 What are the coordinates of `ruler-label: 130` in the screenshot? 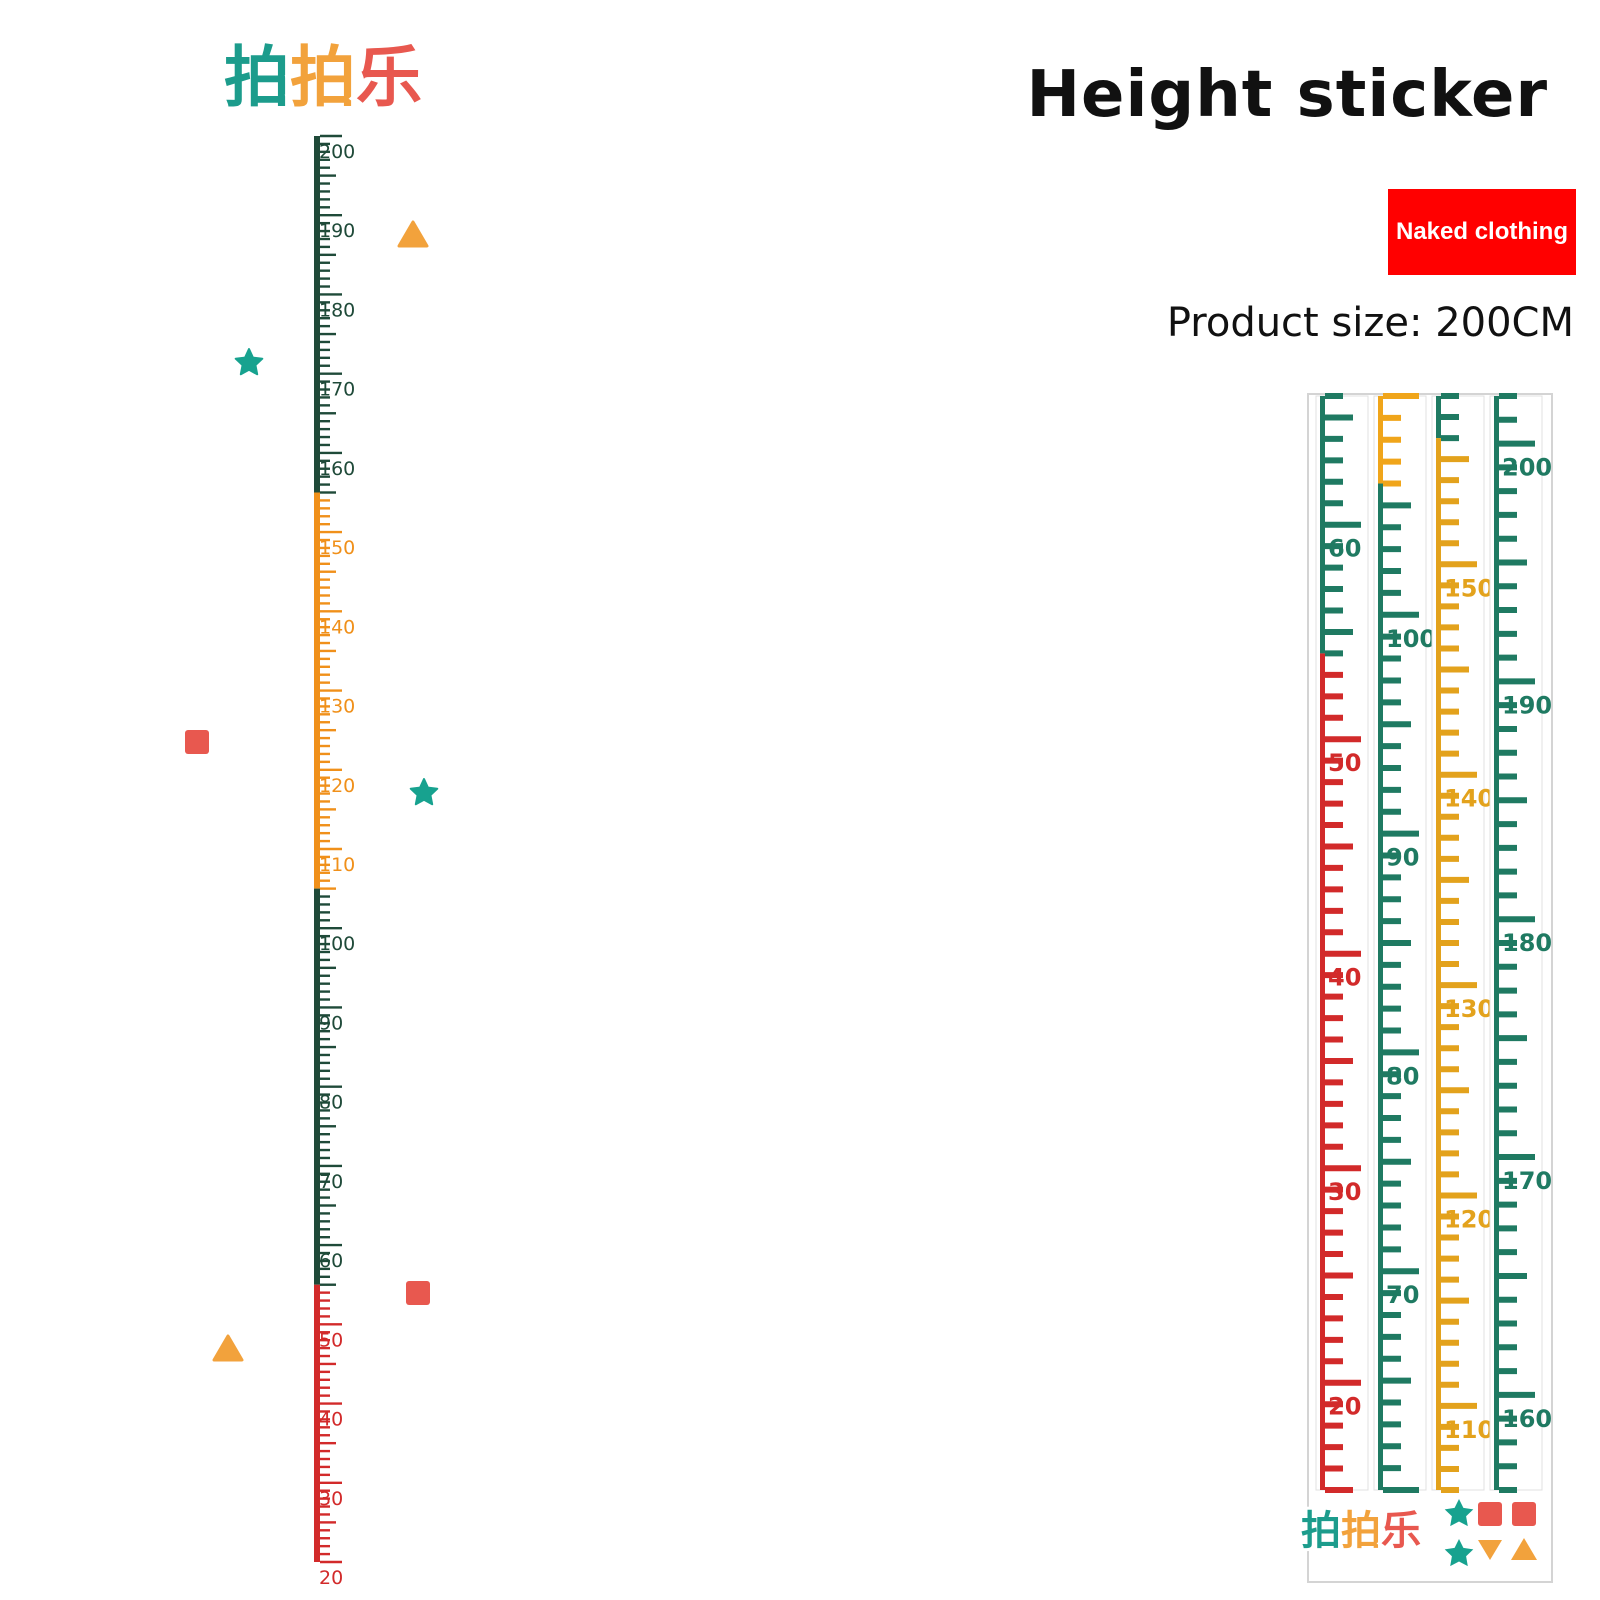 It's located at (337, 707).